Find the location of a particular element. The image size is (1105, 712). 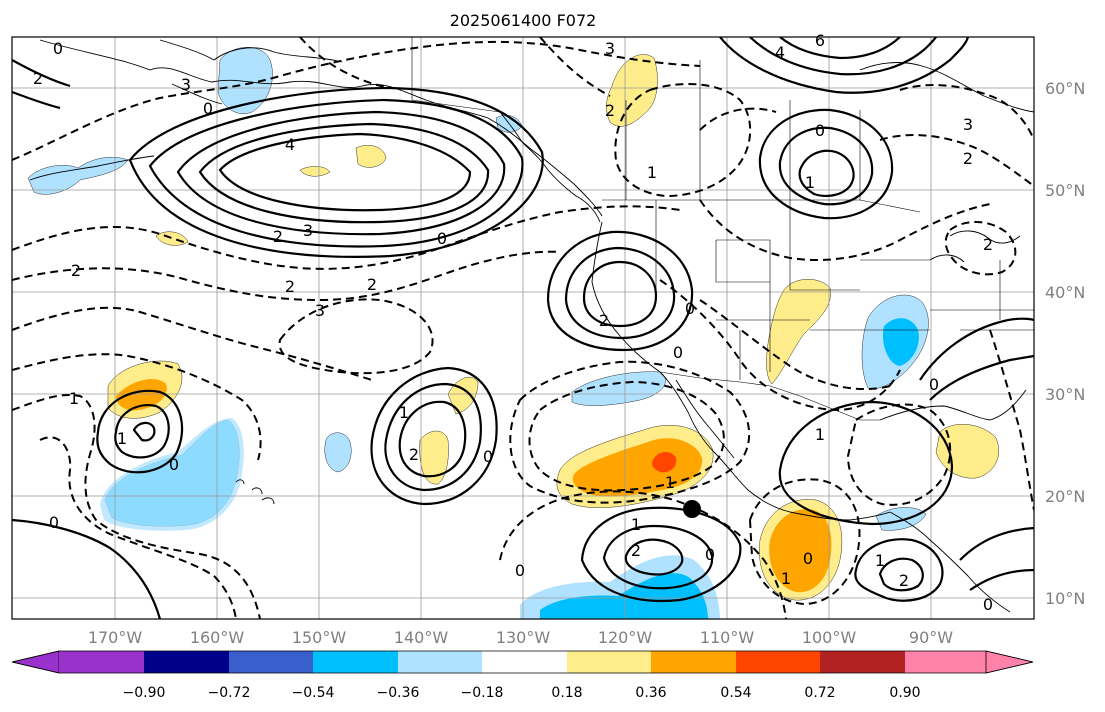

lon-label: 100°W is located at coordinates (829, 637).